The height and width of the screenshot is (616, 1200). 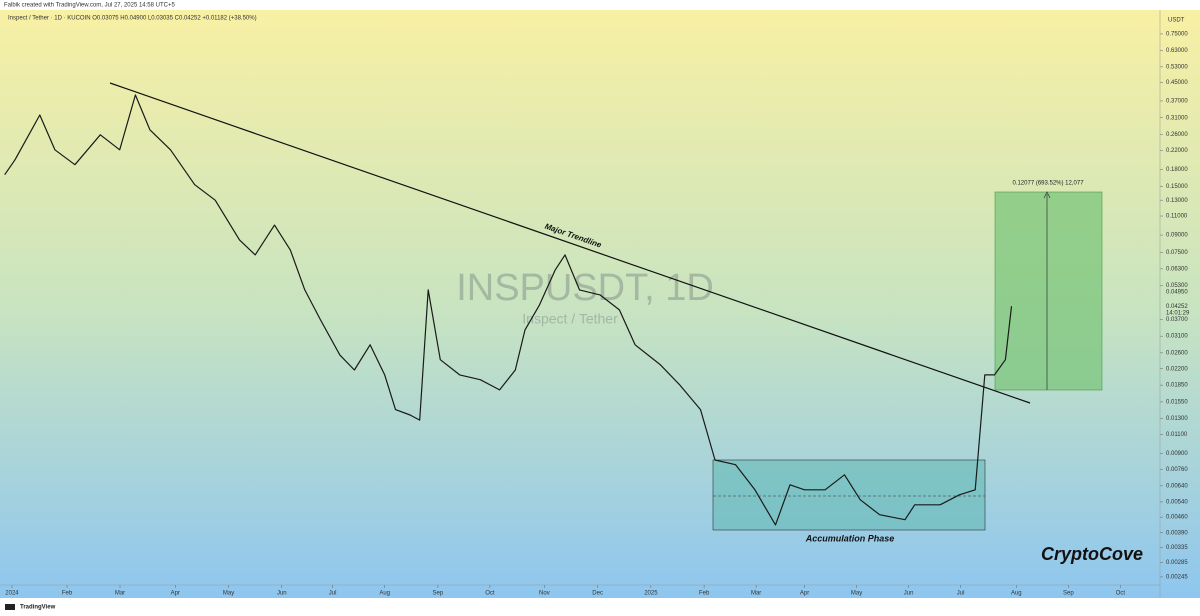 What do you see at coordinates (1177, 51) in the screenshot?
I see `y-tick-label: 0.63000` at bounding box center [1177, 51].